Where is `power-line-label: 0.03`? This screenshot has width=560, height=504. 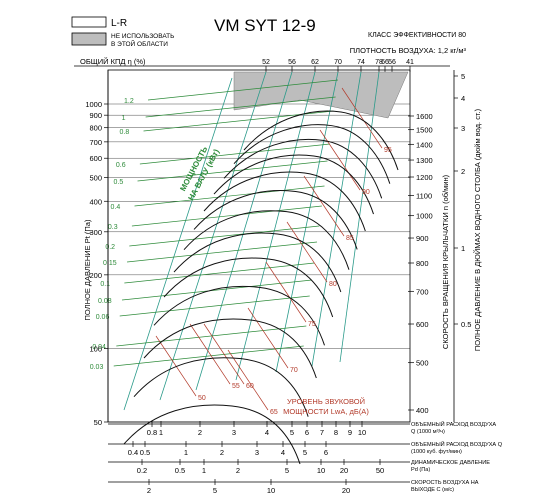
power-line-label: 0.03 is located at coordinates (97, 367).